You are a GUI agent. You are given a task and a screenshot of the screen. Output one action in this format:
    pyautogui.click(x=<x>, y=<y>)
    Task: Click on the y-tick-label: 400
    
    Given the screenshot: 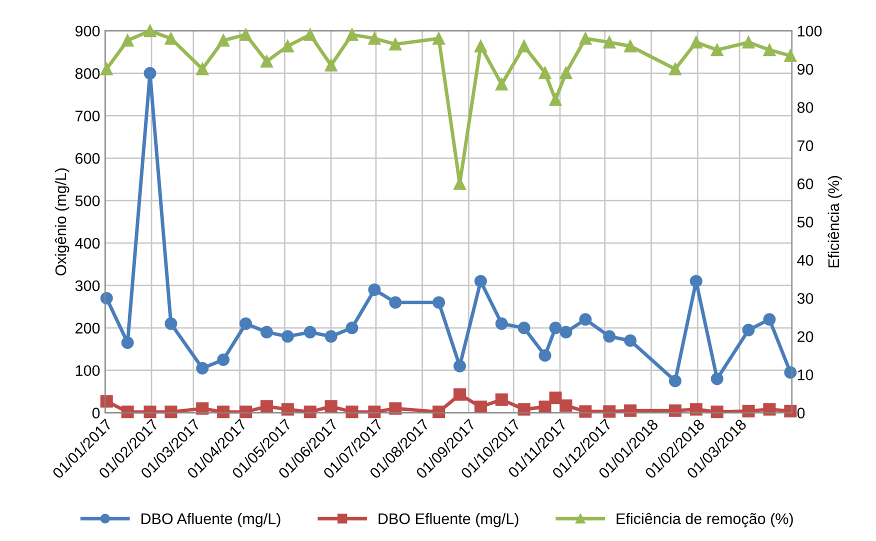 What is the action you would take?
    pyautogui.click(x=87, y=243)
    